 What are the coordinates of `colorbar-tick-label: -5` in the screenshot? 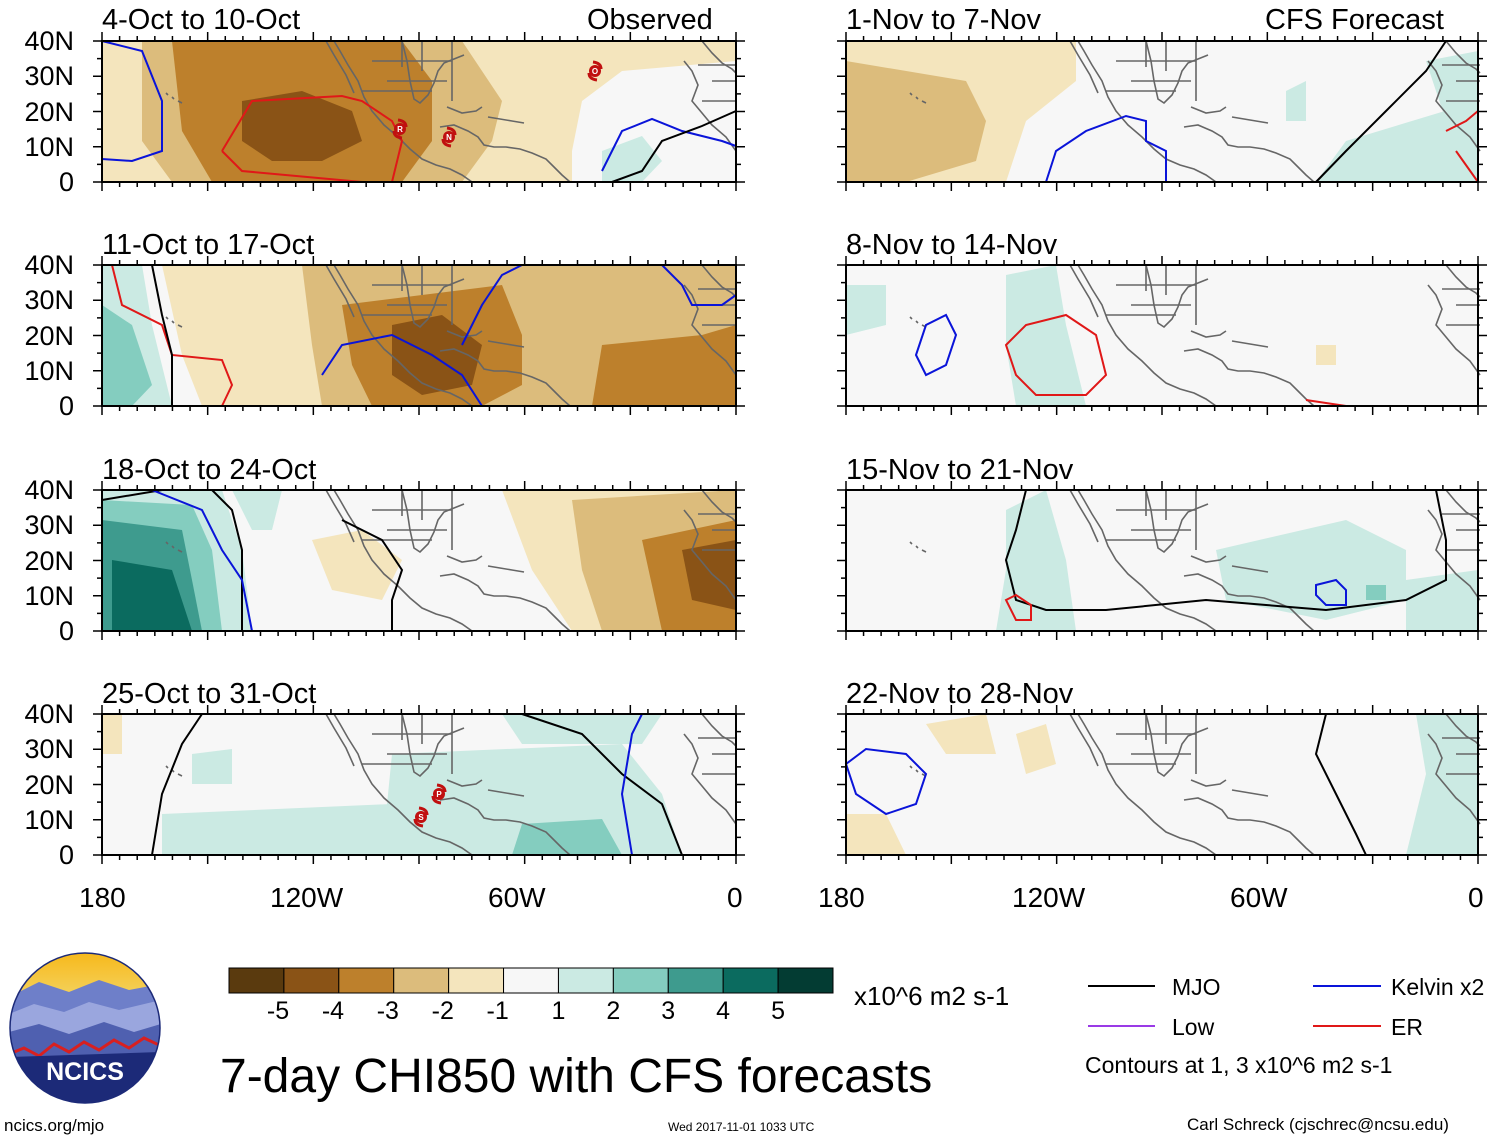 It's located at (278, 1011).